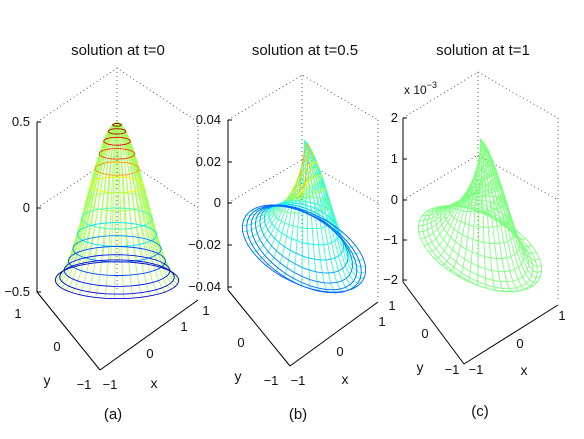 The image size is (584, 439). Describe the element at coordinates (238, 376) in the screenshot. I see `panel-b-ylabel: y` at that location.